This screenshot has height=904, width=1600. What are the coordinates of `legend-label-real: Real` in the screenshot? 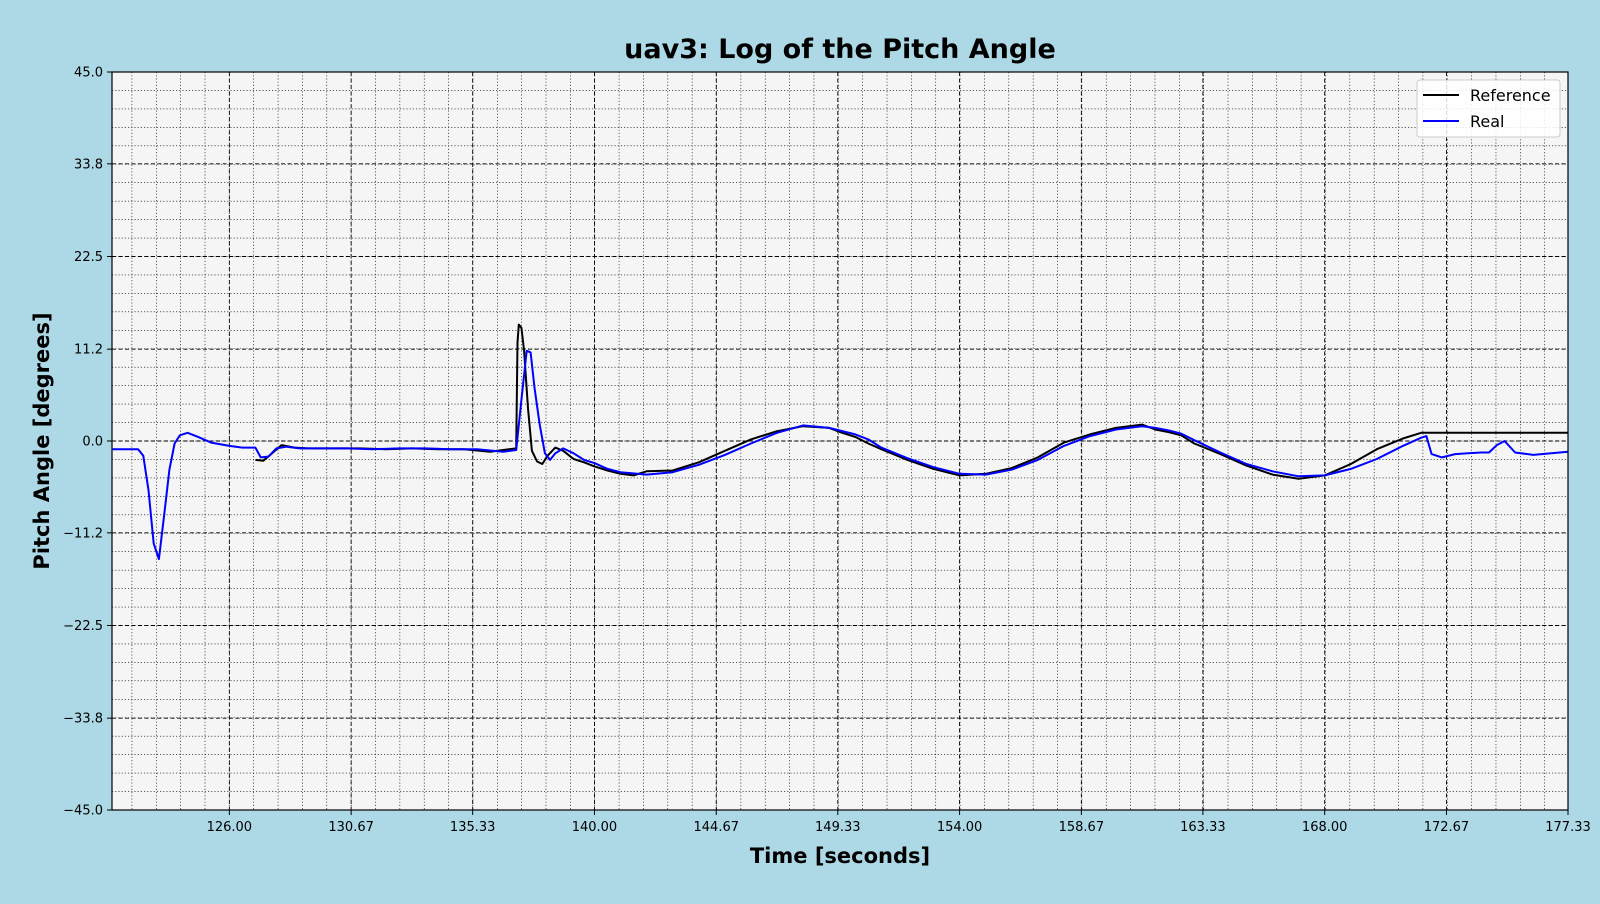 It's located at (1487, 121).